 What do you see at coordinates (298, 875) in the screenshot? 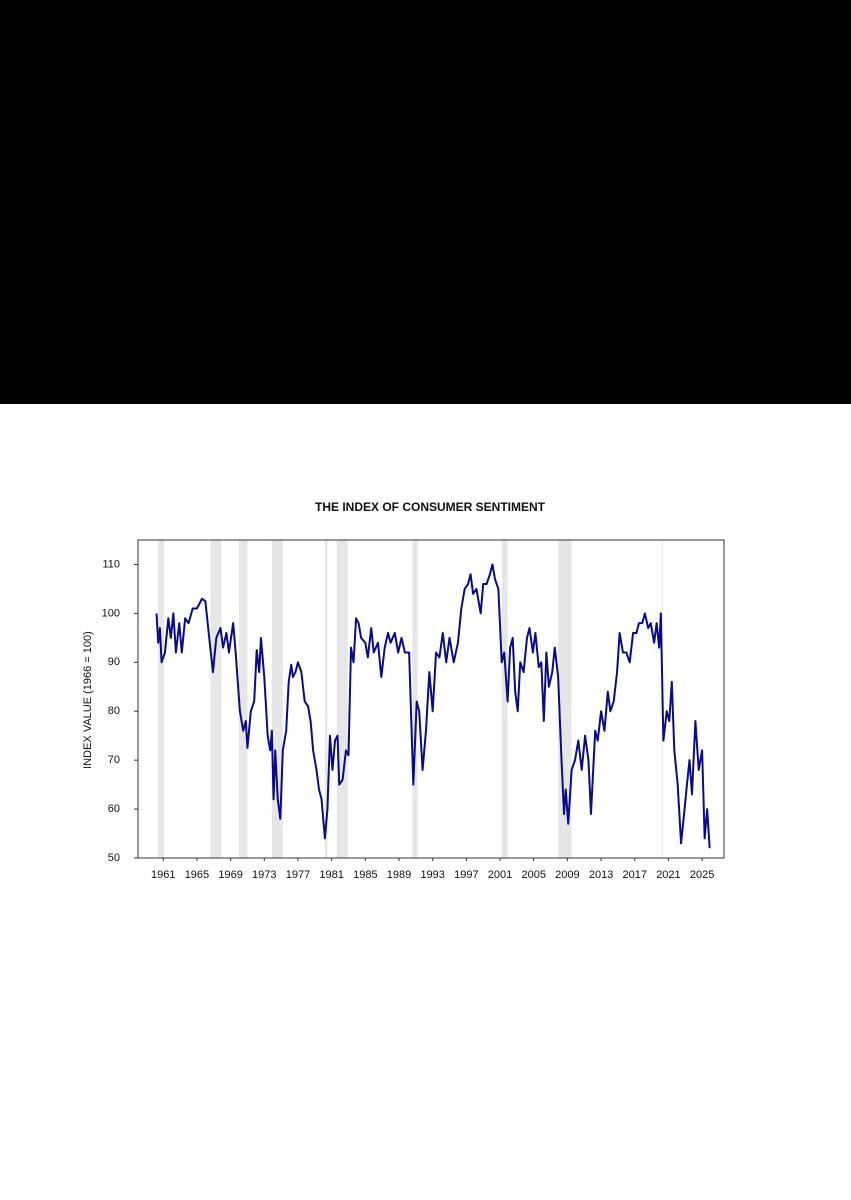
I see `x-tick-label: 1977` at bounding box center [298, 875].